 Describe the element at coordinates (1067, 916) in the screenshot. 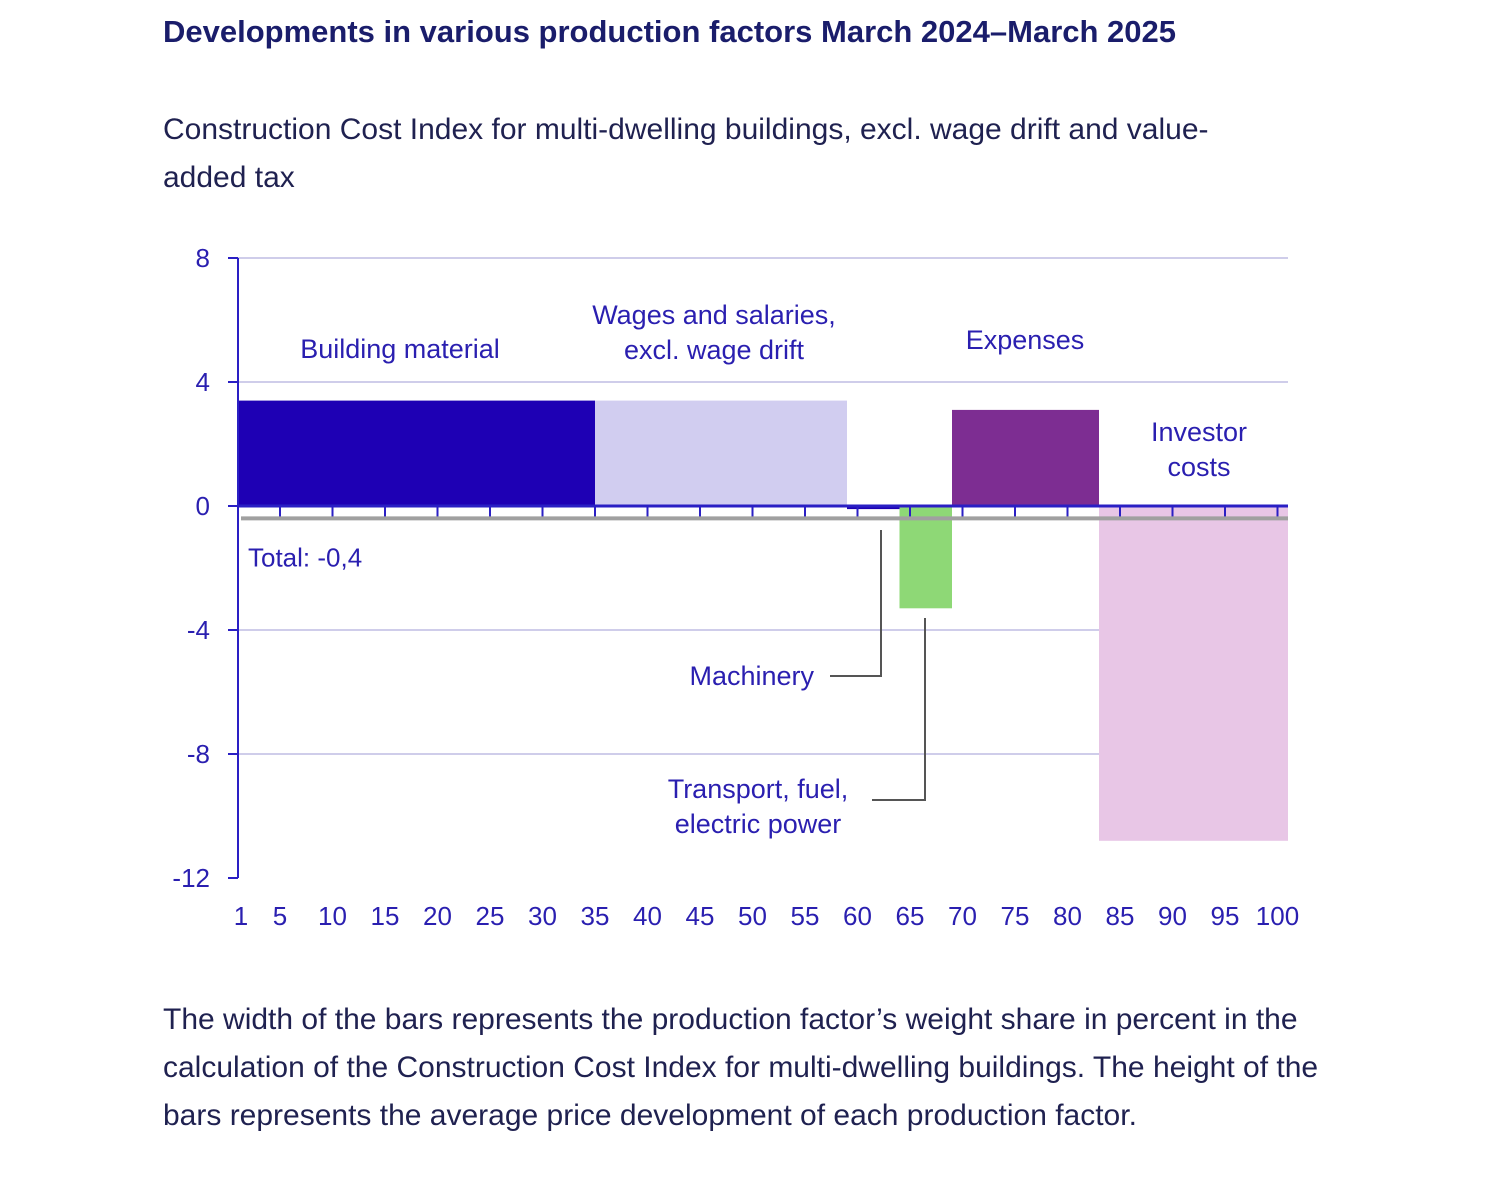

I see `x-tick-label: 80` at that location.